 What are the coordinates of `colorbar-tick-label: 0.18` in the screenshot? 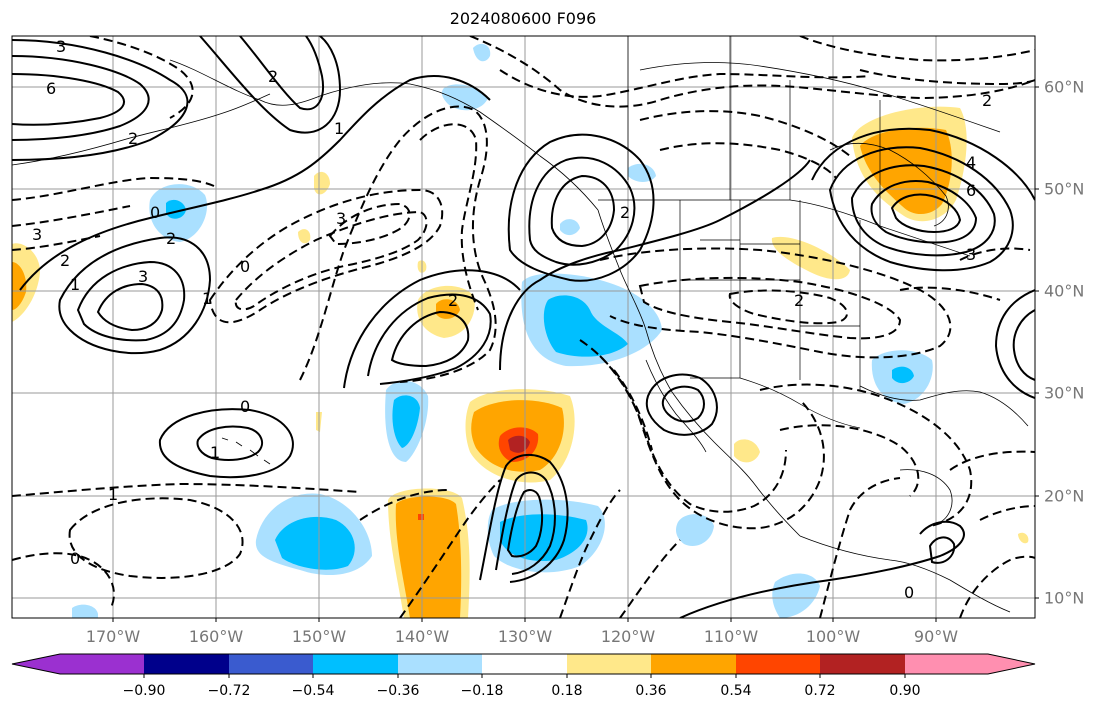 It's located at (567, 691).